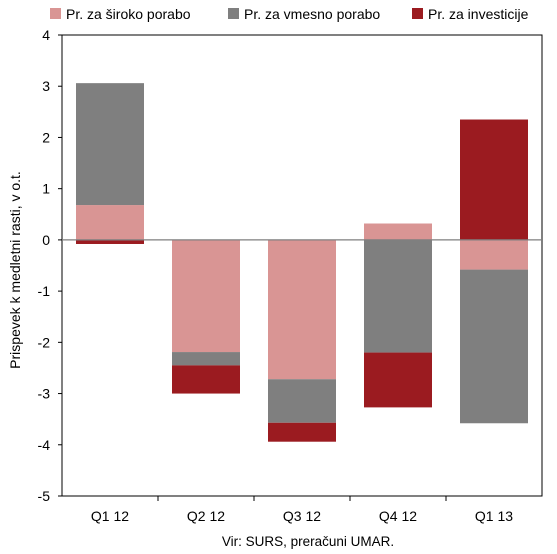 The width and height of the screenshot is (557, 554). What do you see at coordinates (302, 516) in the screenshot?
I see `x-tick-label: Q3 12` at bounding box center [302, 516].